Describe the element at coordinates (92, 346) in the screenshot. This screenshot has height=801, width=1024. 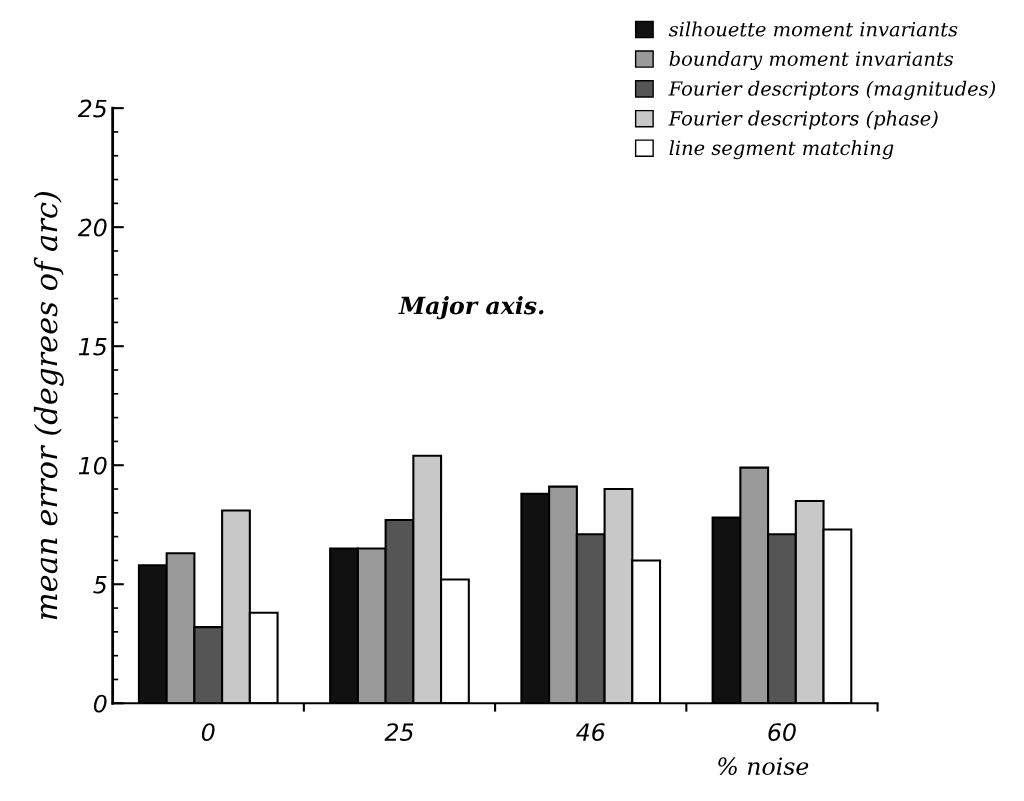
I see `y-tick-label: 15` at that location.